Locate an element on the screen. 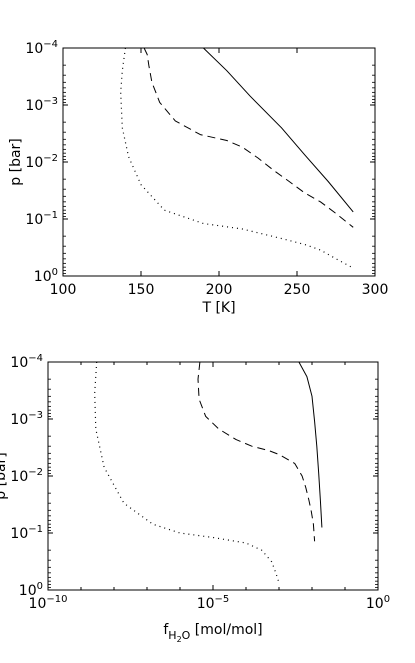 The height and width of the screenshot is (663, 415). x-tick-label: 250 is located at coordinates (297, 290).